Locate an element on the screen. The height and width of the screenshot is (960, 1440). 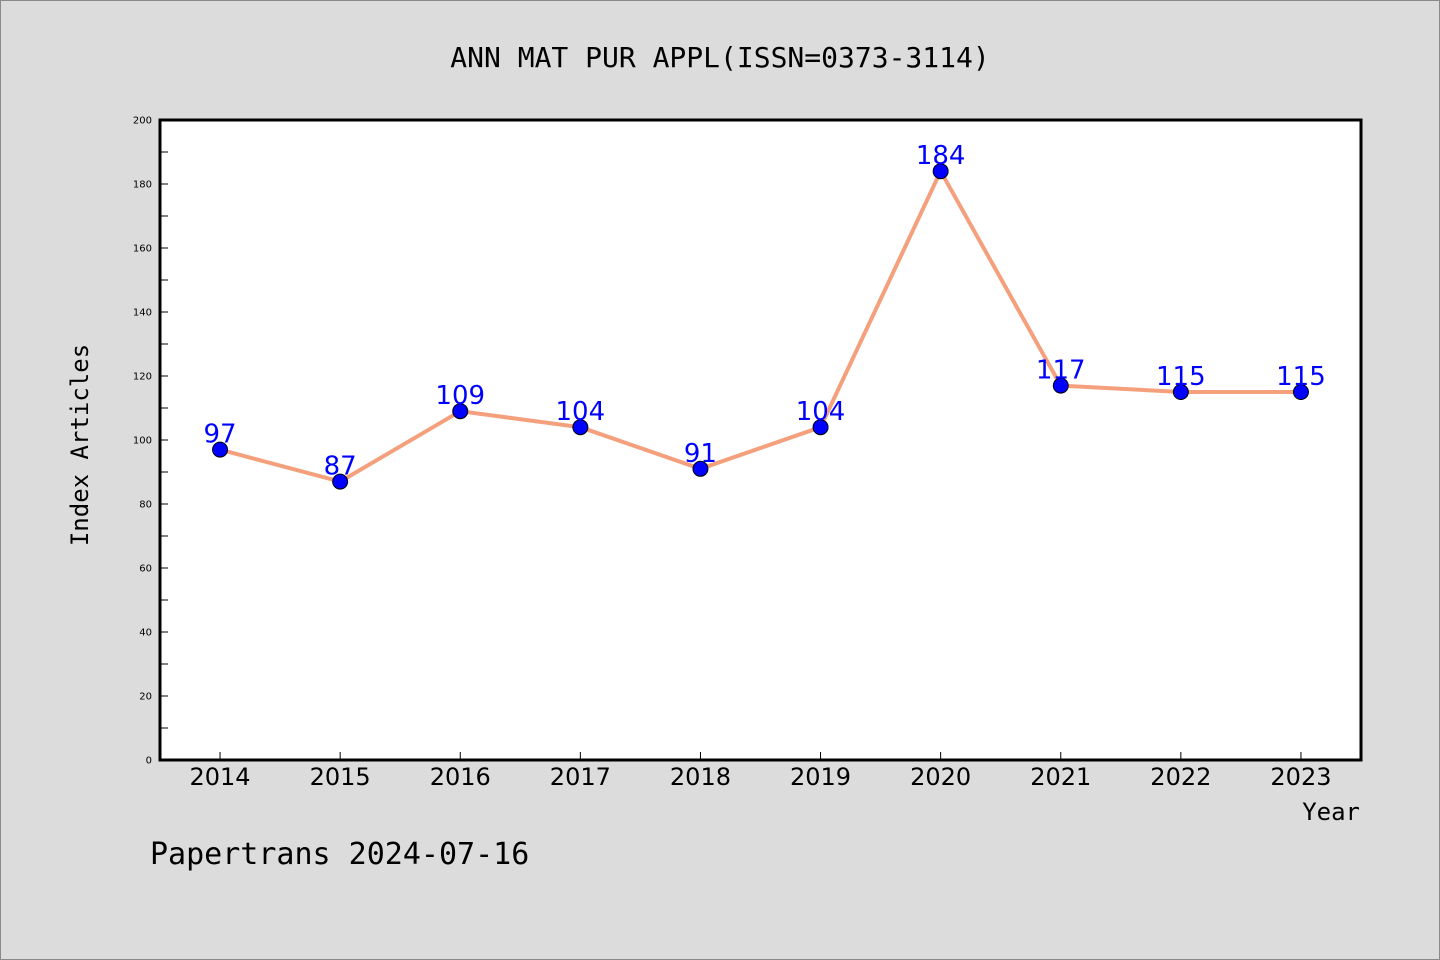
x-tick-label: 2023 is located at coordinates (1300, 777).